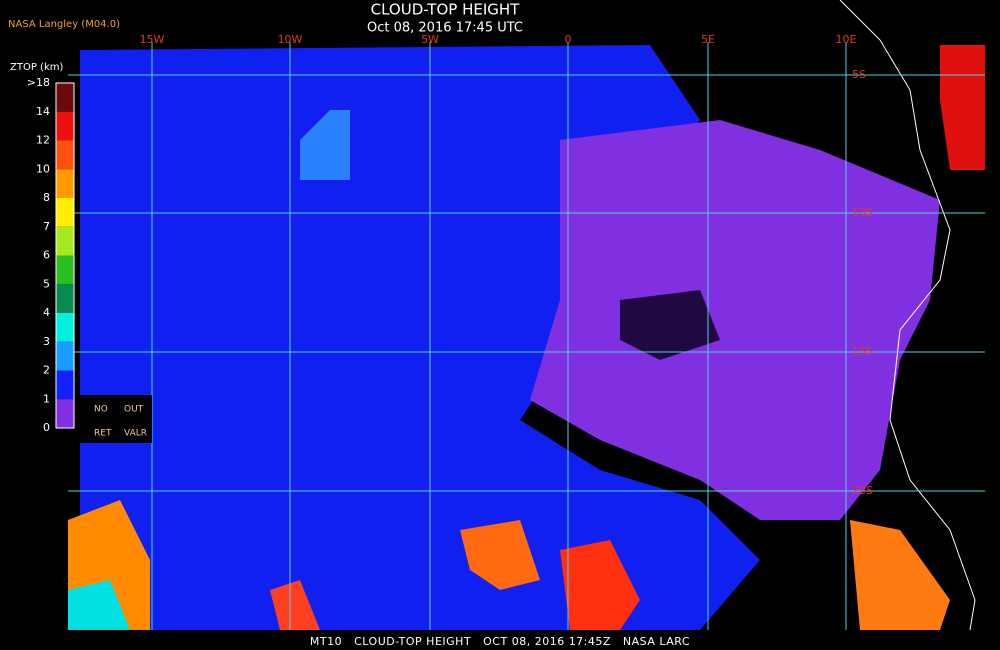 The width and height of the screenshot is (1000, 650). I want to click on colorbar-label: 1, so click(46, 398).